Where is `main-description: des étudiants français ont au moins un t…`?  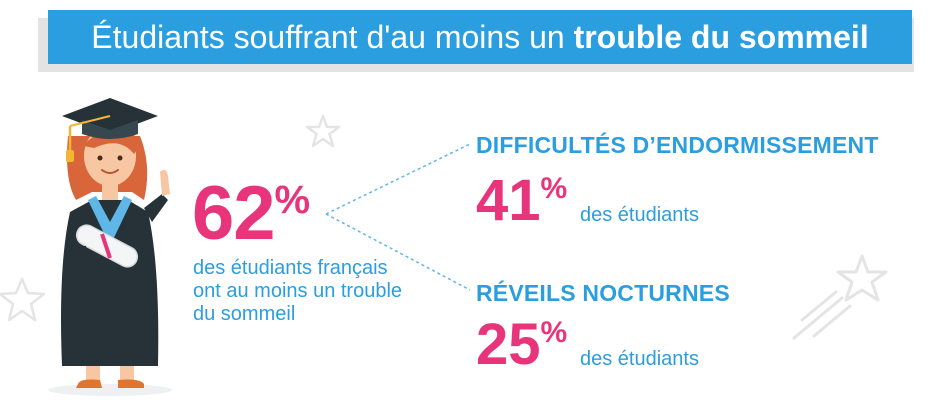
main-description: des étudiants français ont au moins un t… is located at coordinates (298, 291).